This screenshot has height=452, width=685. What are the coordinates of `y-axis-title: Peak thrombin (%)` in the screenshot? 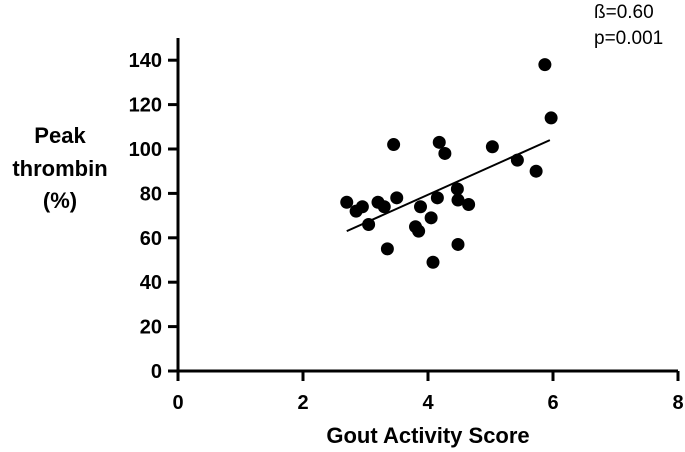 It's located at (59, 168).